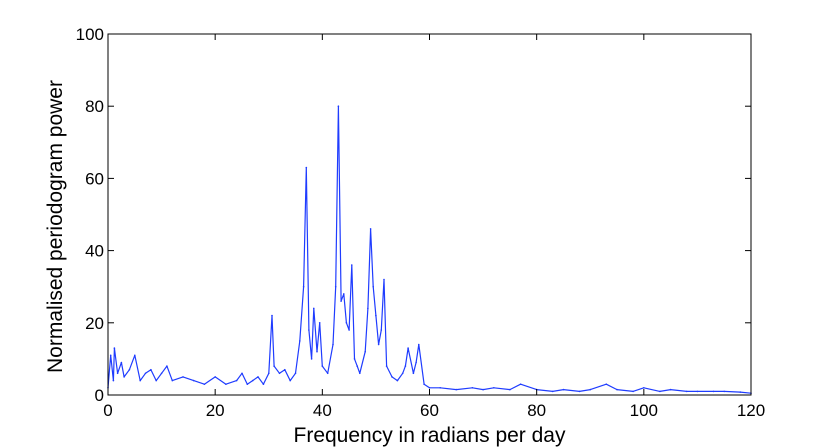 This screenshot has height=447, width=830. I want to click on y-tick-label: 0, so click(99, 395).